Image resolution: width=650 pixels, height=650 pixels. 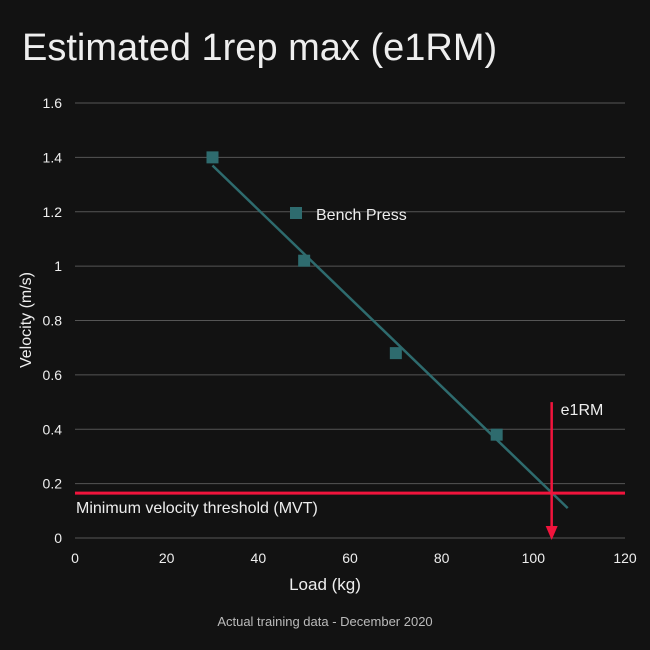 What do you see at coordinates (259, 558) in the screenshot?
I see `x-tick-label: 40` at bounding box center [259, 558].